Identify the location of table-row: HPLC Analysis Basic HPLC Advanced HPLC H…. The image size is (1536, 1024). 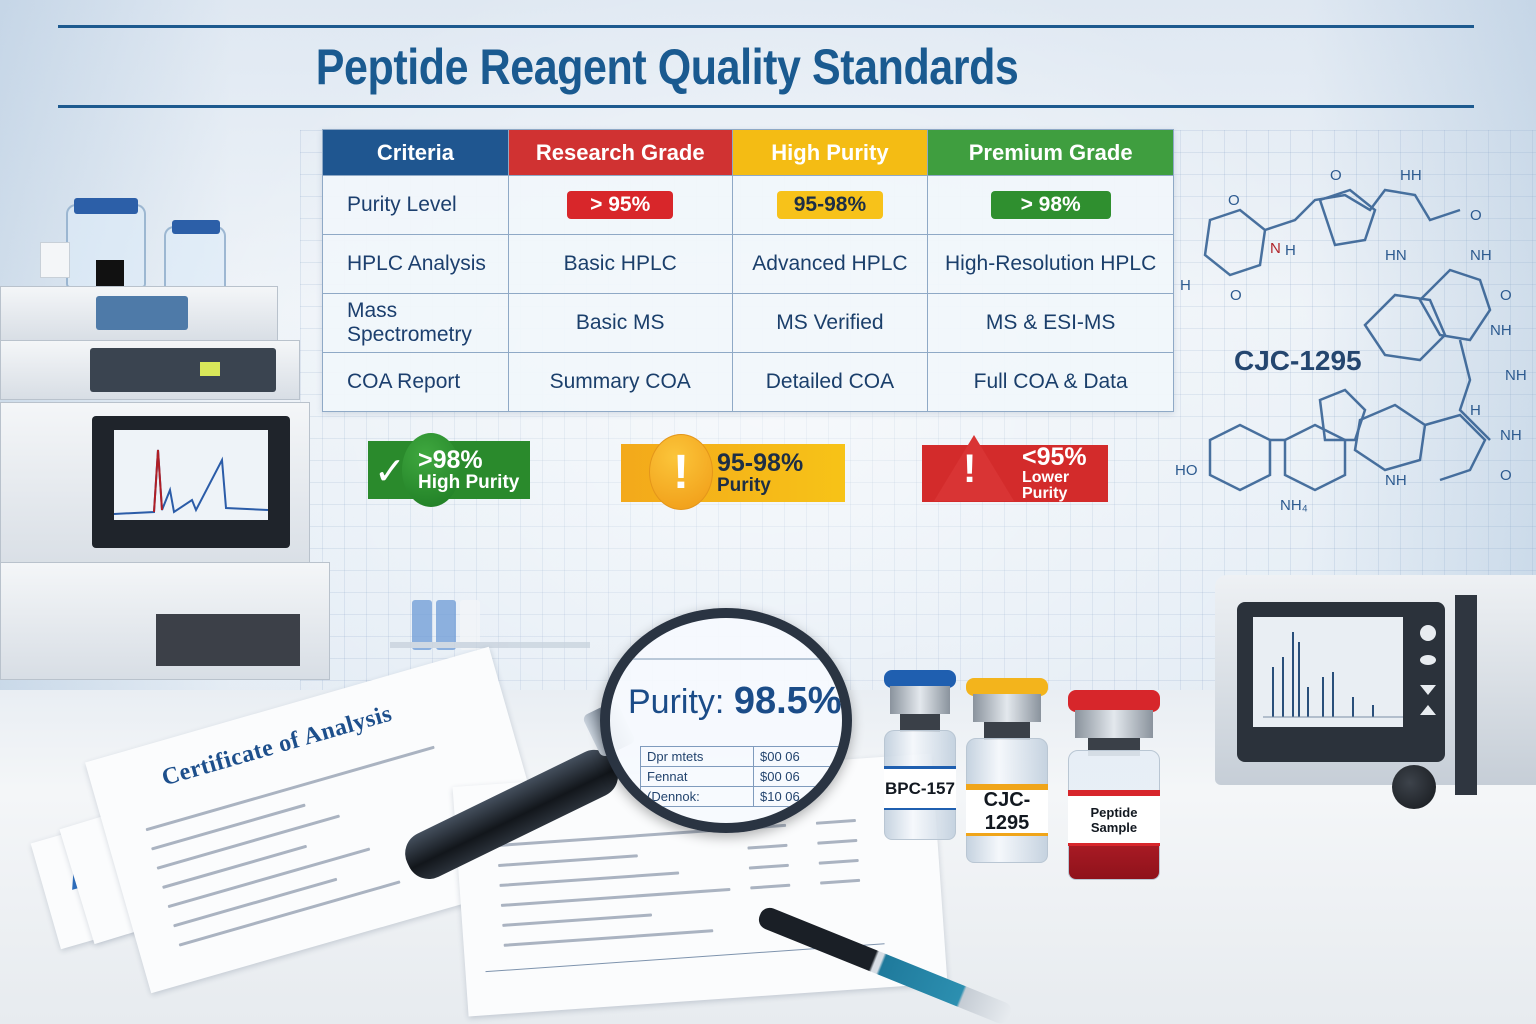
(748, 264).